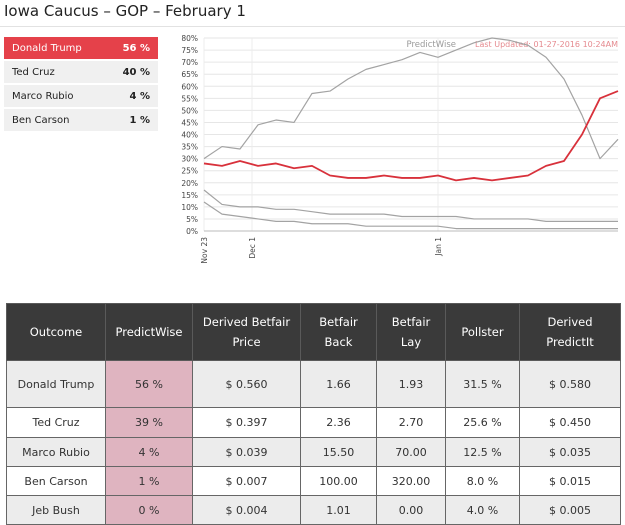 This screenshot has width=625, height=525. What do you see at coordinates (56, 452) in the screenshot?
I see `cell-outcome: Marco Rubio` at bounding box center [56, 452].